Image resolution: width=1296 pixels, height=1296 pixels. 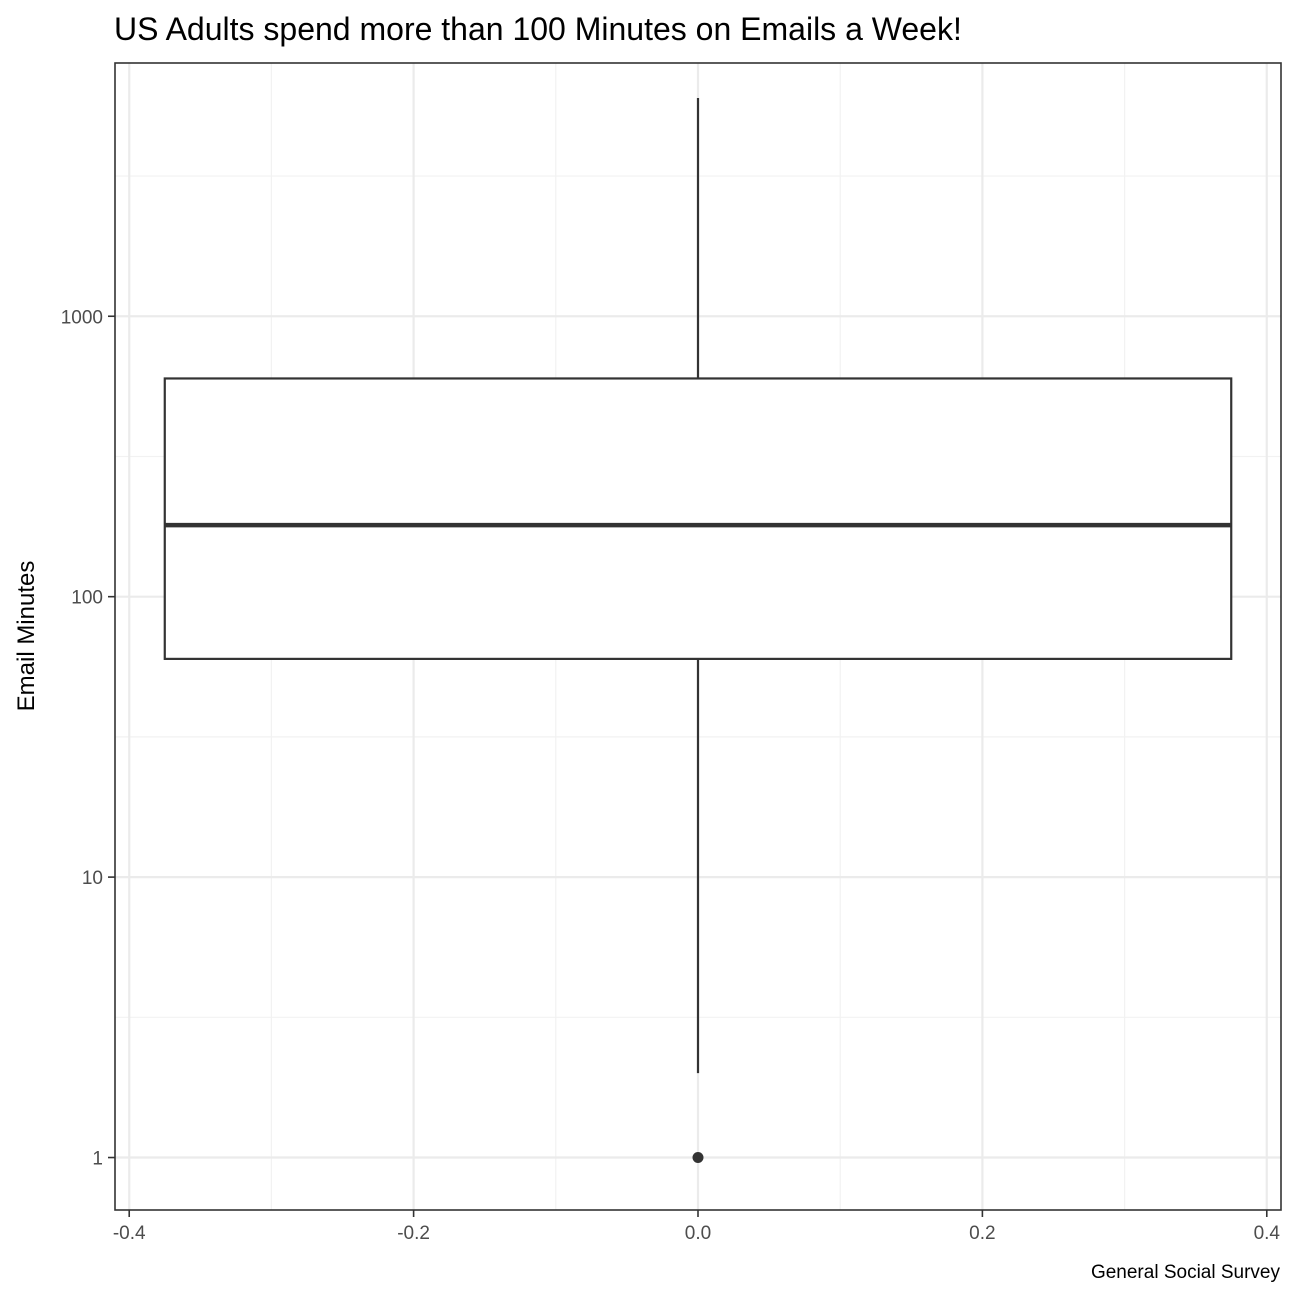 What do you see at coordinates (129, 1233) in the screenshot?
I see `x-tick-label: -0.4` at bounding box center [129, 1233].